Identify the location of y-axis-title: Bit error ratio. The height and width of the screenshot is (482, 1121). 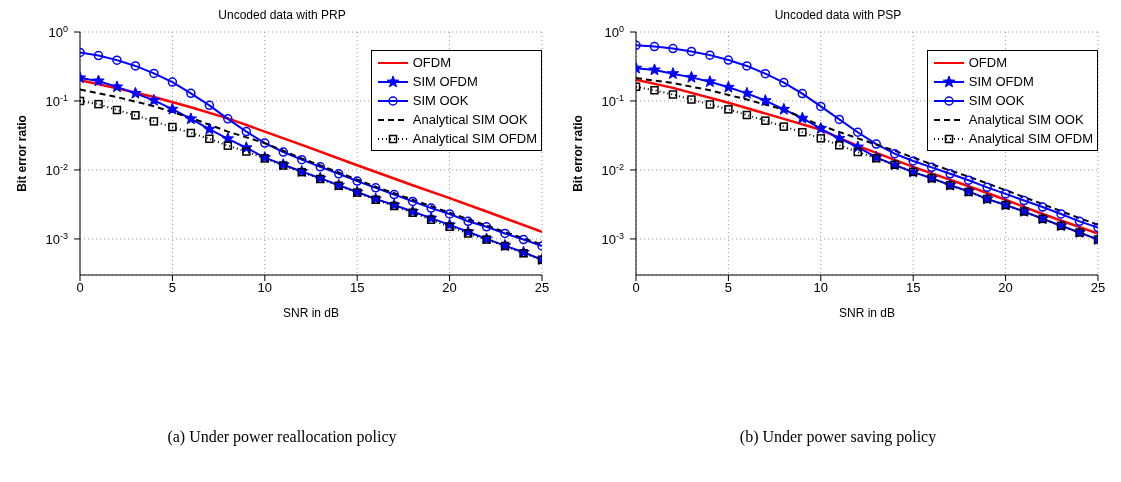
(578, 153).